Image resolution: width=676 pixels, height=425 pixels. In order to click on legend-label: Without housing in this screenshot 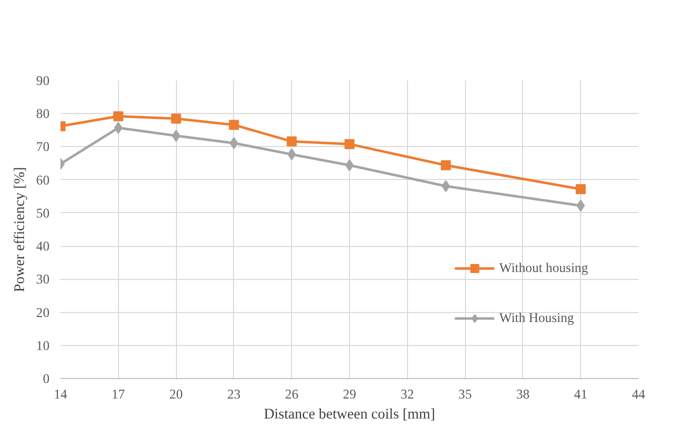, I will do `click(543, 268)`.